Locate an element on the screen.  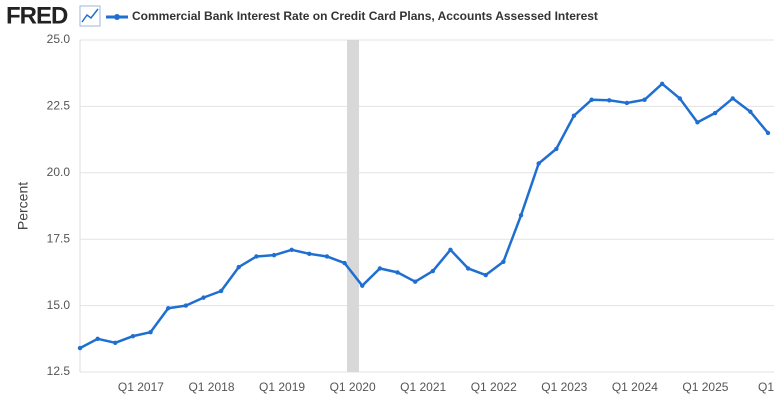
x-tick-label: Q1 2017 is located at coordinates (141, 387).